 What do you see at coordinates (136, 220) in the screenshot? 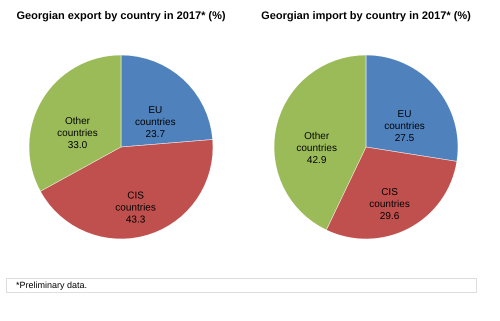
I see `data-label: 43.3` at bounding box center [136, 220].